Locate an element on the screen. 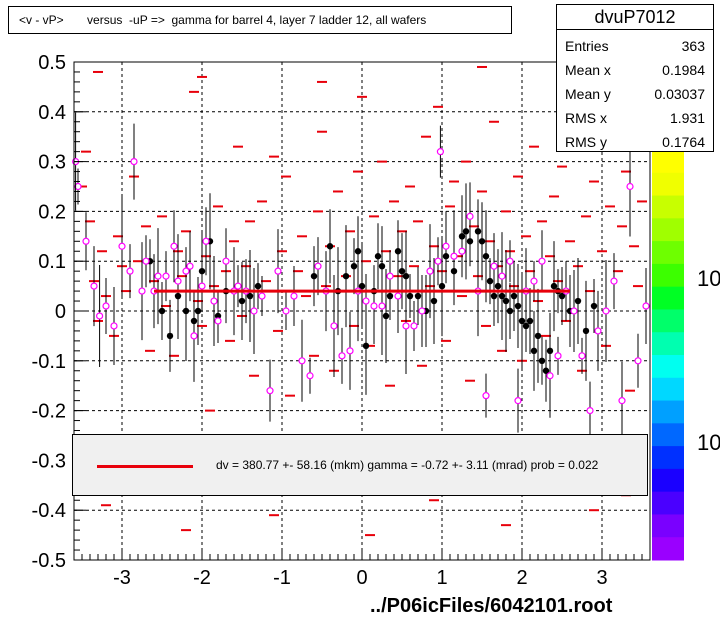 The height and width of the screenshot is (620, 720). stats-row-value: 0.03037 is located at coordinates (679, 94).